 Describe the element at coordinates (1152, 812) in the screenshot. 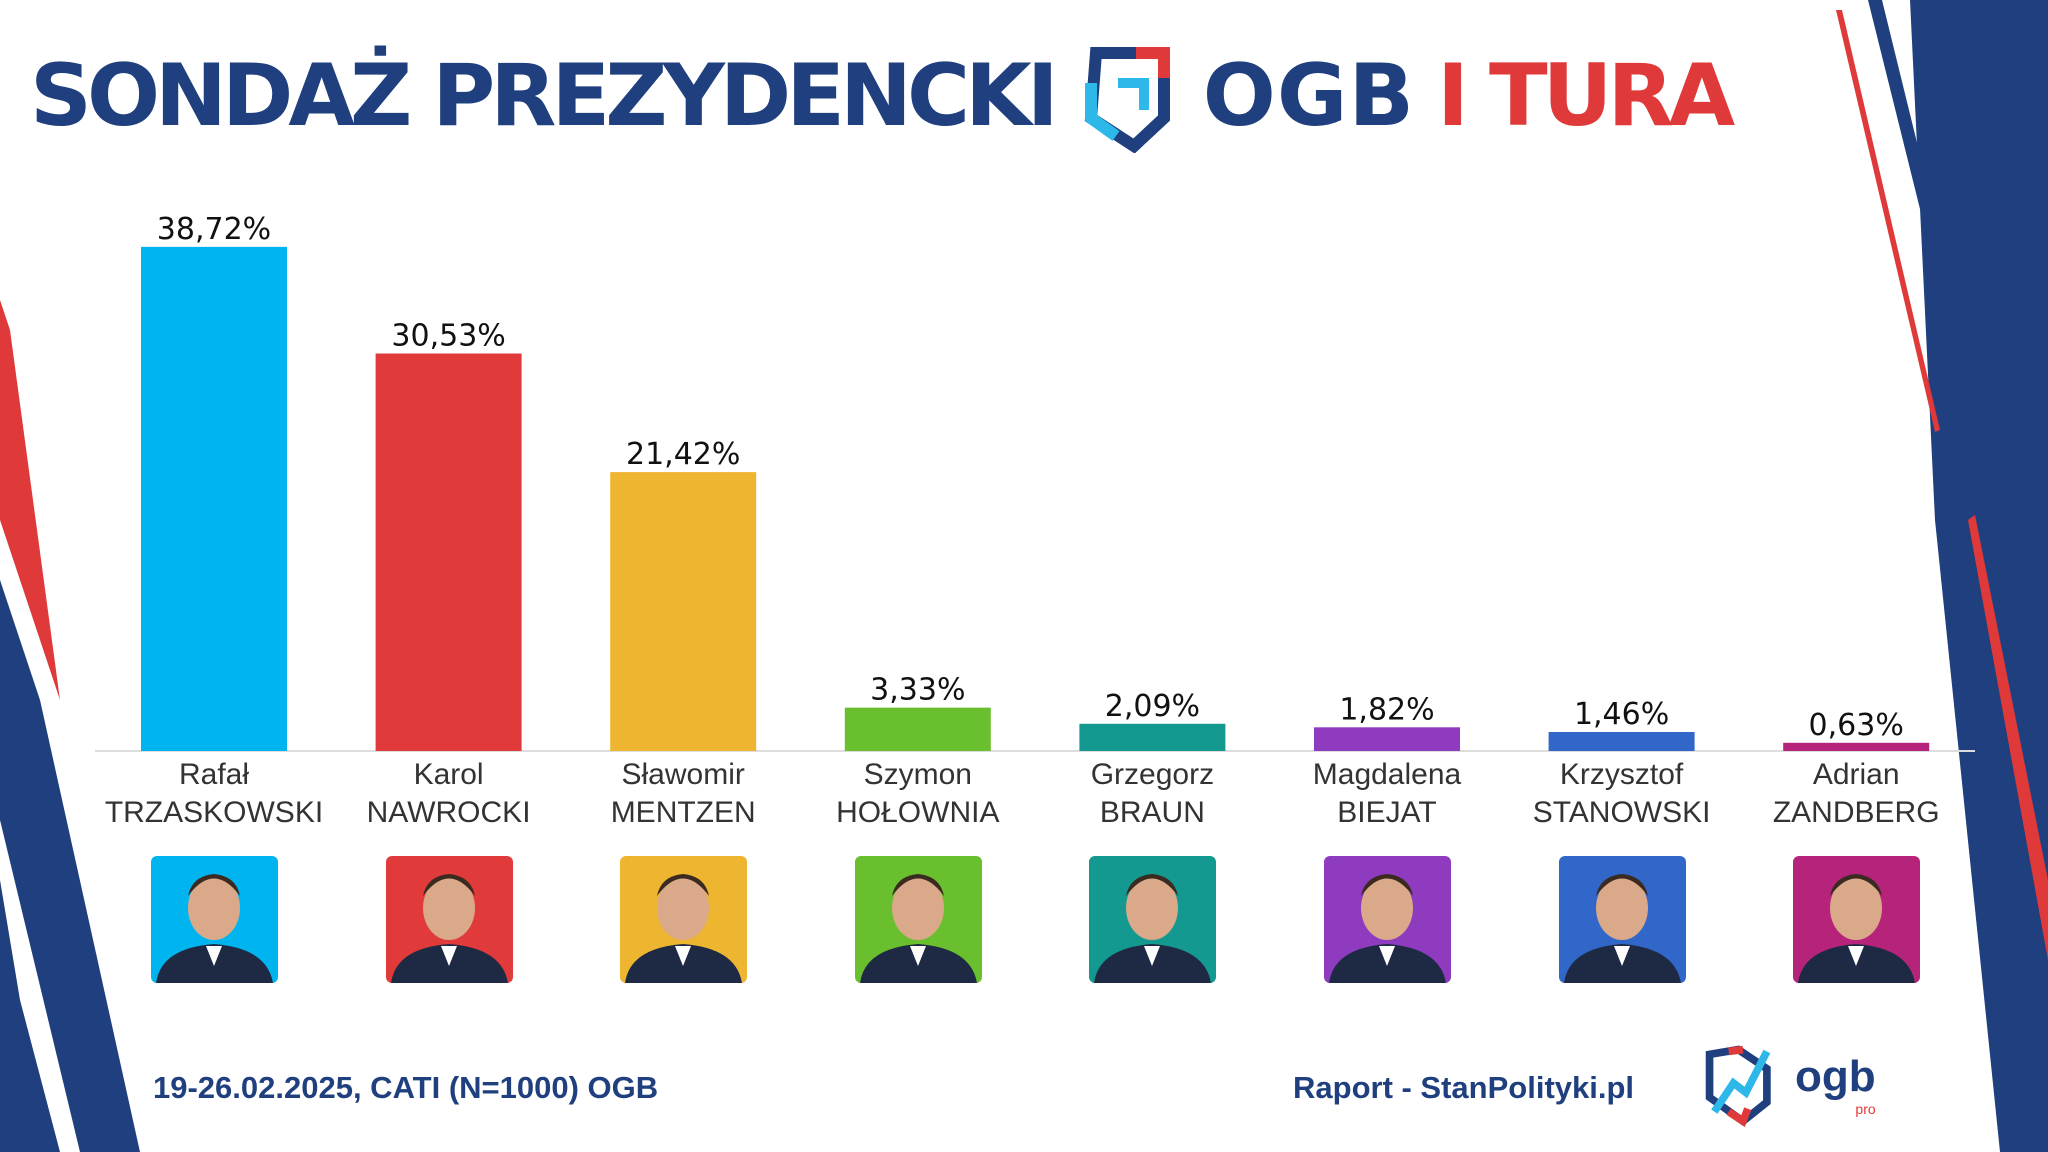

I see `last-name: BRAUN` at that location.